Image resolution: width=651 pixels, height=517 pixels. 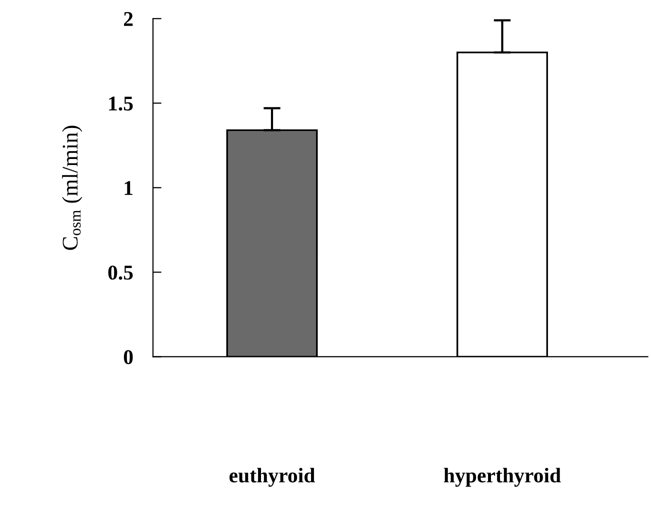 What do you see at coordinates (72, 188) in the screenshot?
I see `y-axis-title: C$_{osm}$ (ml/min)` at bounding box center [72, 188].